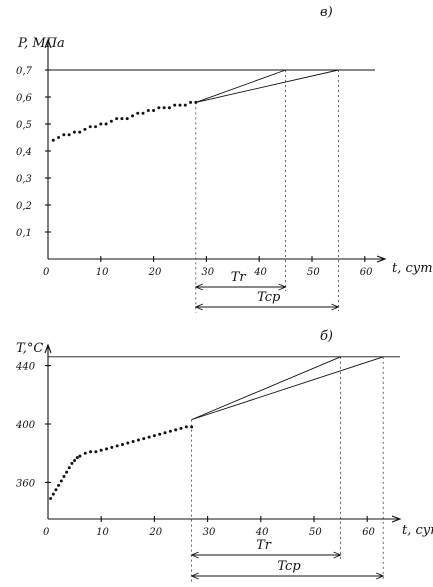 This screenshot has height=587, width=433. What do you see at coordinates (412, 268) in the screenshot?
I see `panel-1-x-axis-label: t, сут` at bounding box center [412, 268].